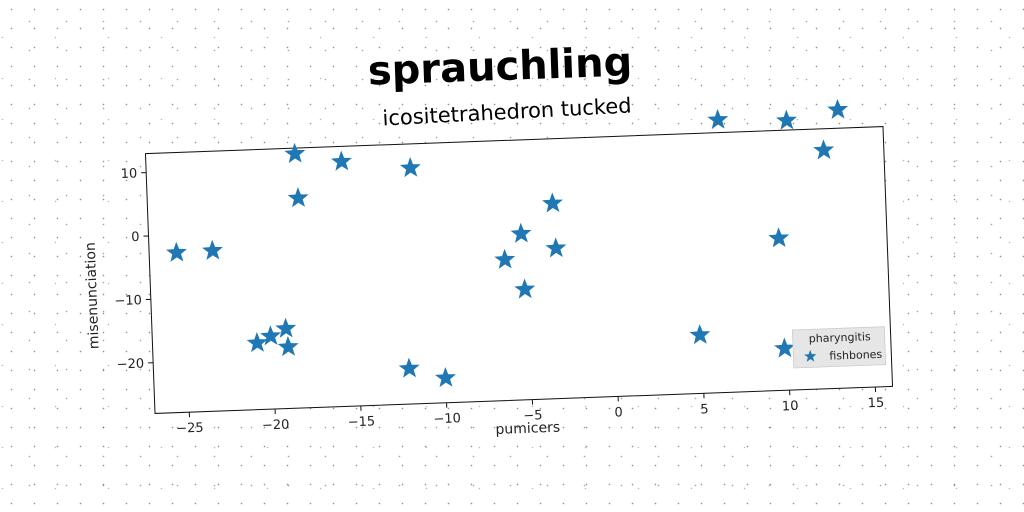 The width and height of the screenshot is (1024, 512). I want to click on legend-marker-star, so click(810, 355).